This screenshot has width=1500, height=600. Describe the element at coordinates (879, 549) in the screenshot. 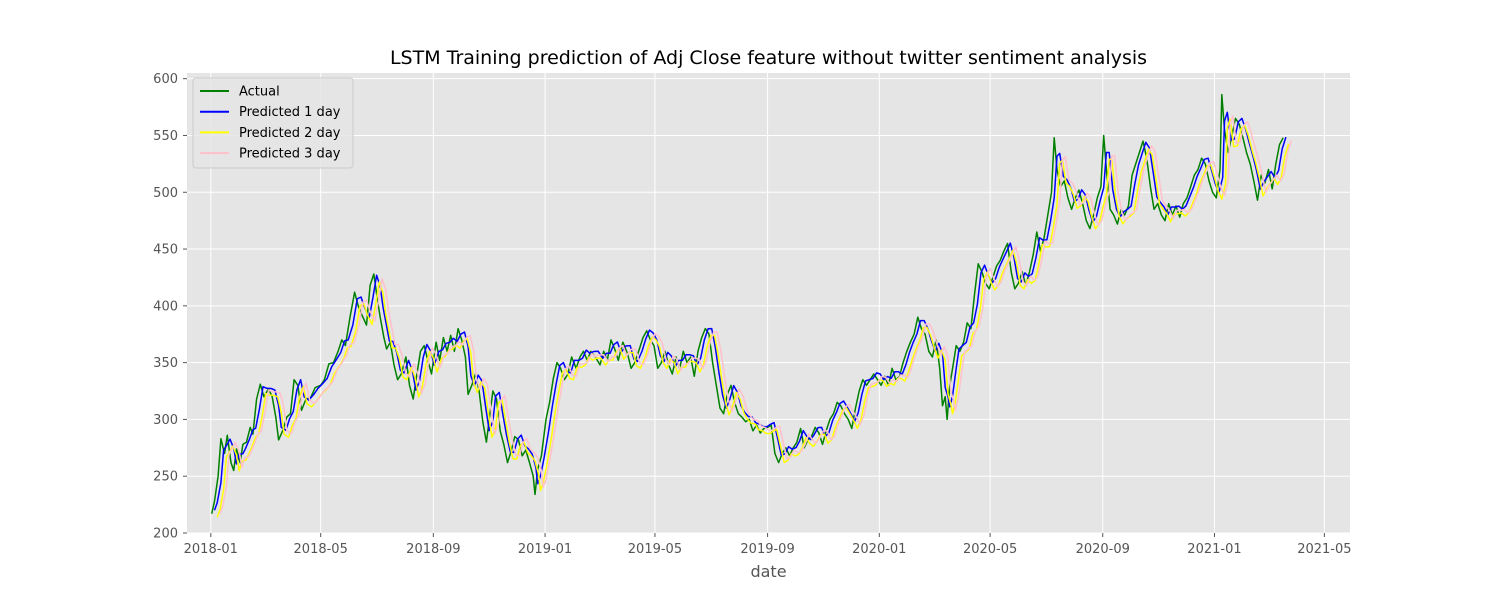

I see `x-tick-label: 2020-01` at that location.